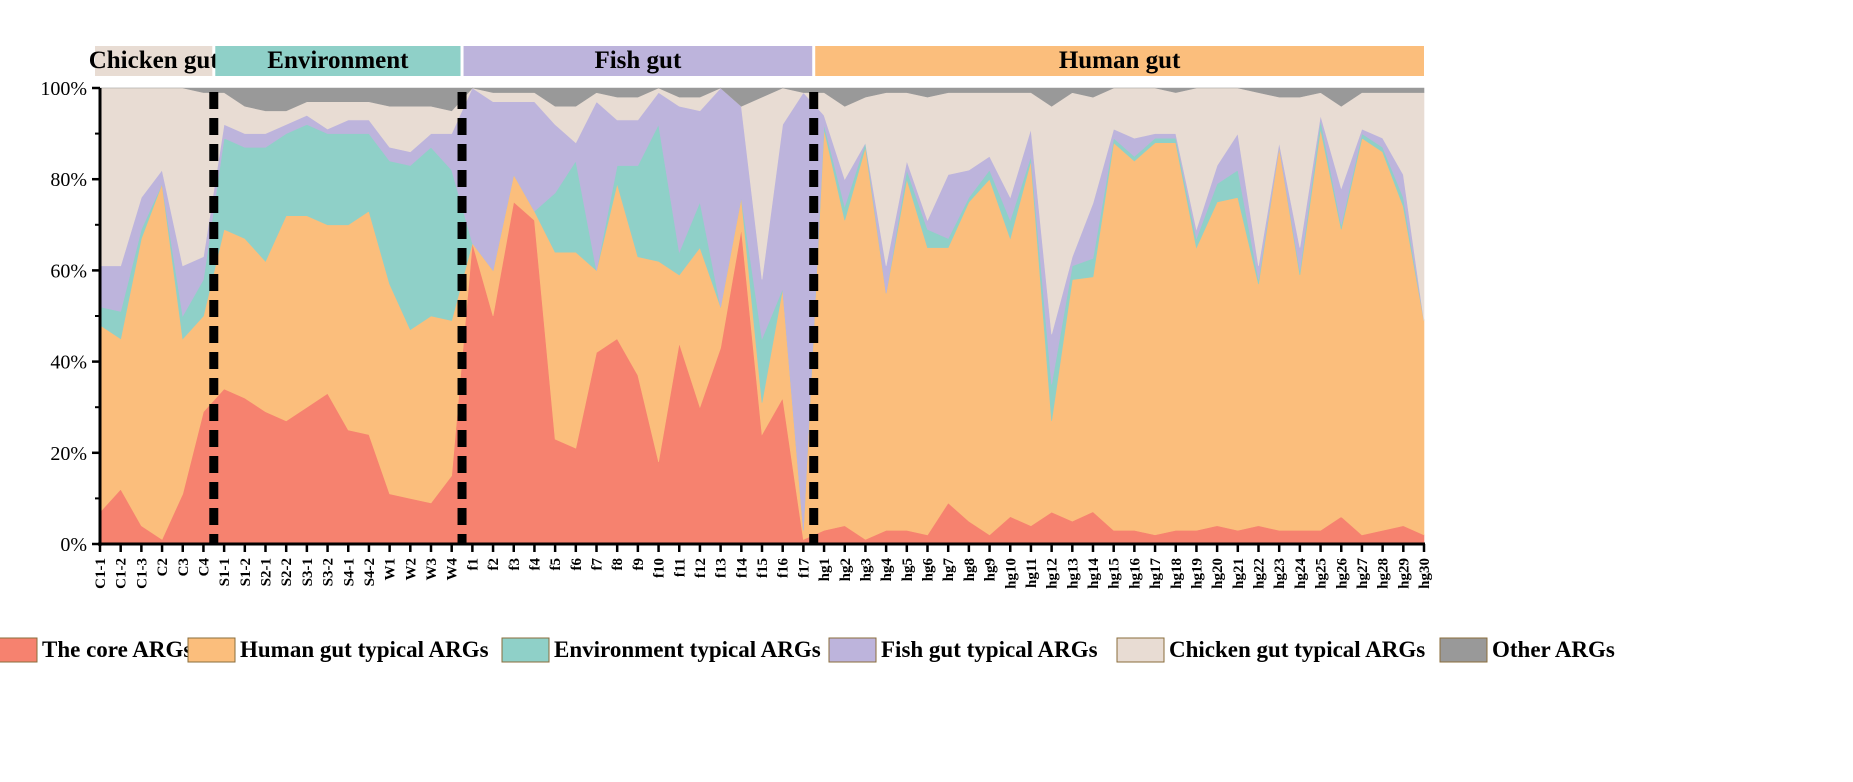 This screenshot has height=782, width=1853. Describe the element at coordinates (349, 572) in the screenshot. I see `x-tick-label: S4-1` at that location.